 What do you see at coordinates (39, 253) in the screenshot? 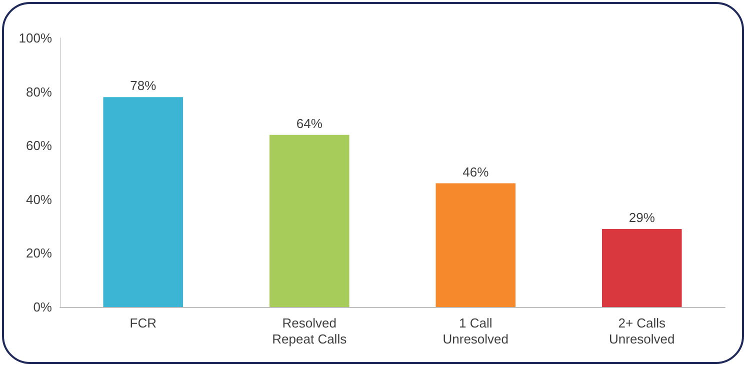
I see `y-tick-label: 20%` at bounding box center [39, 253].